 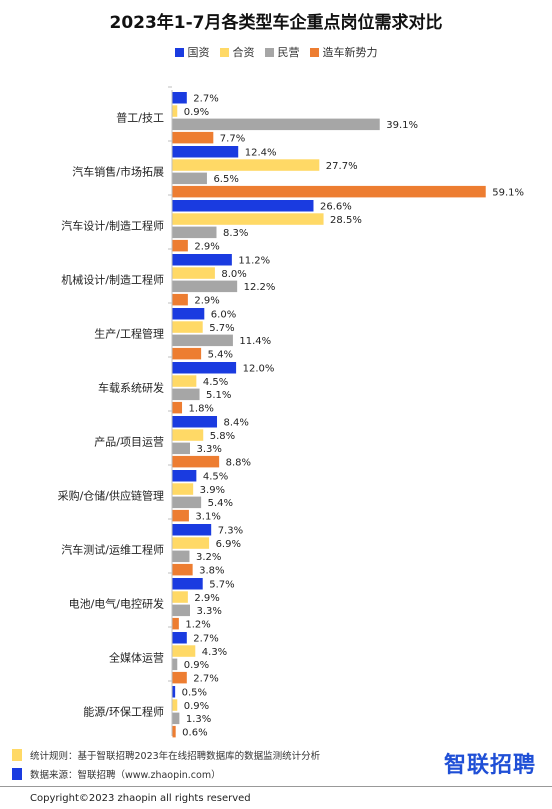 I want to click on bar-value-label: 28.5%, so click(x=346, y=220).